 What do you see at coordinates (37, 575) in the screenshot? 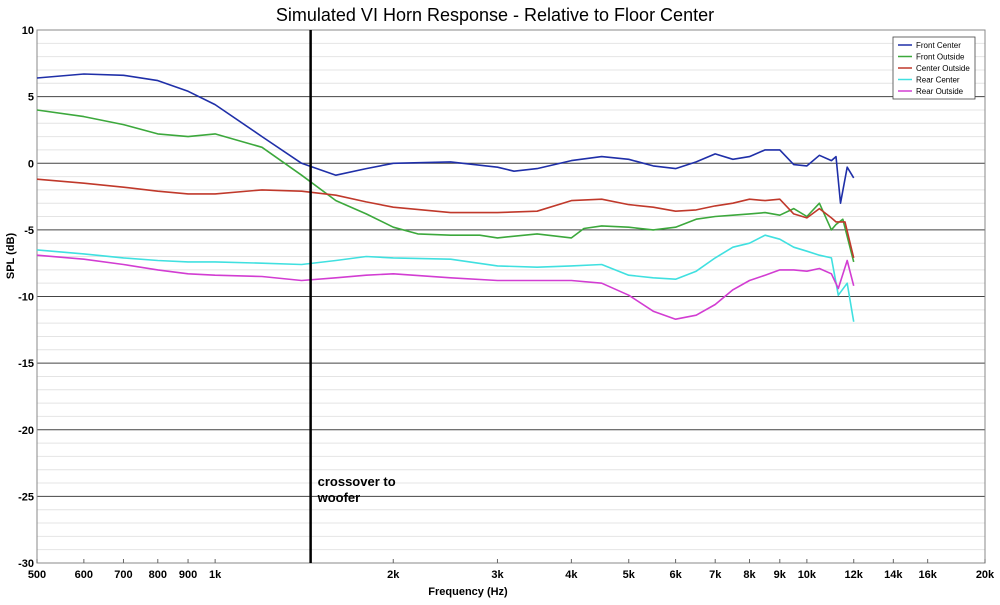
I see `x-tick-label: 500` at bounding box center [37, 575].